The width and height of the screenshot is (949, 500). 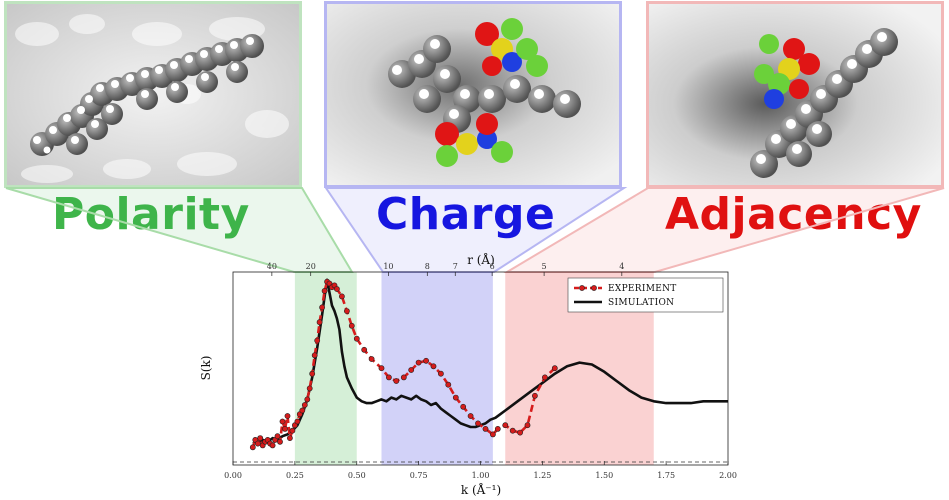 What do you see at coordinates (311, 266) in the screenshot?
I see `top-tick-label: 20` at bounding box center [311, 266].